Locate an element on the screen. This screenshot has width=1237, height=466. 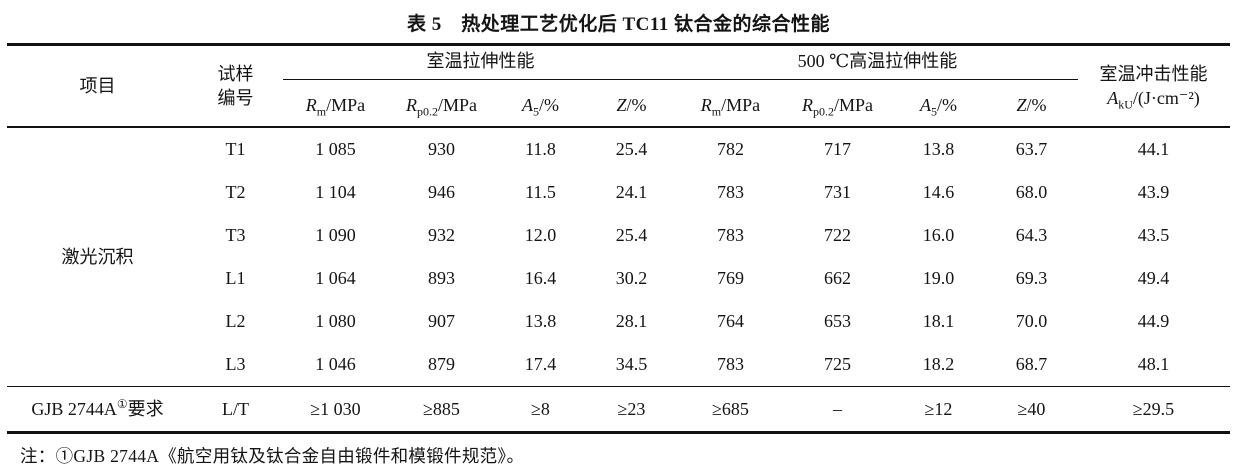
requirement-value: ≥685 is located at coordinates (730, 408).